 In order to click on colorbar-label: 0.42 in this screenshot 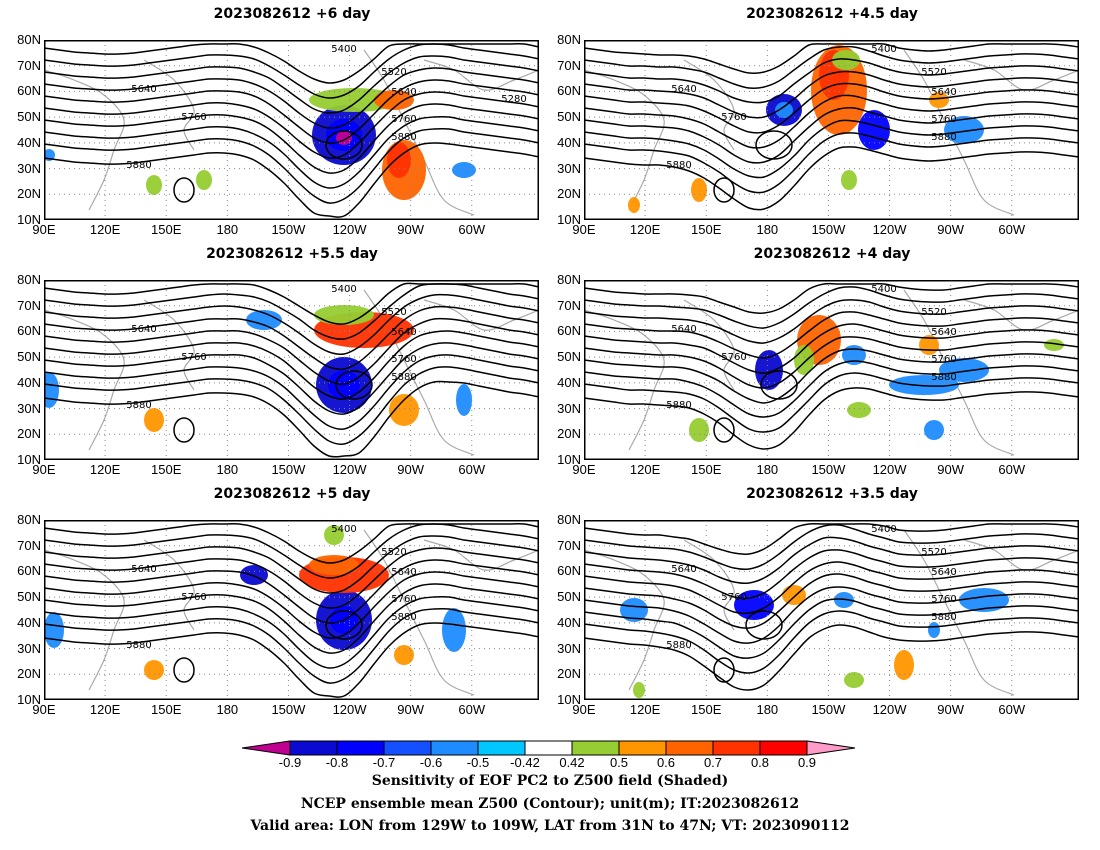, I will do `click(572, 762)`.